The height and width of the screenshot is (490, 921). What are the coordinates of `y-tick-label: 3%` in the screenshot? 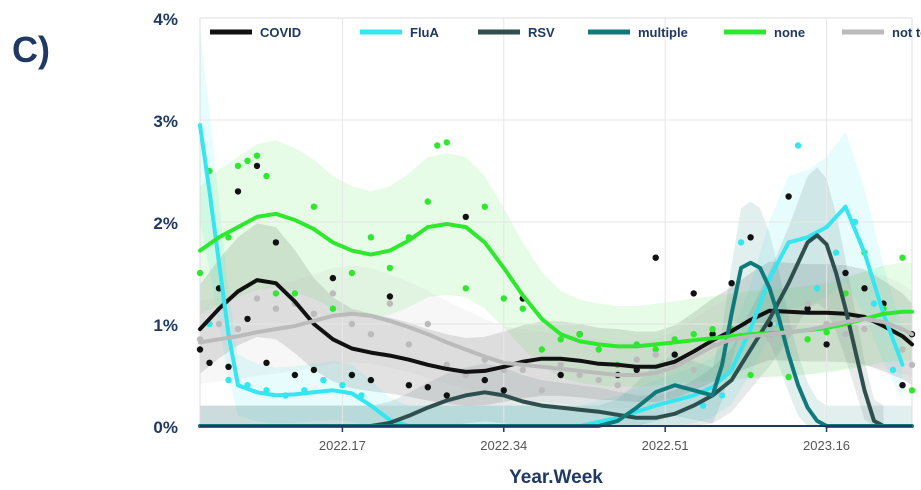 It's located at (165, 121).